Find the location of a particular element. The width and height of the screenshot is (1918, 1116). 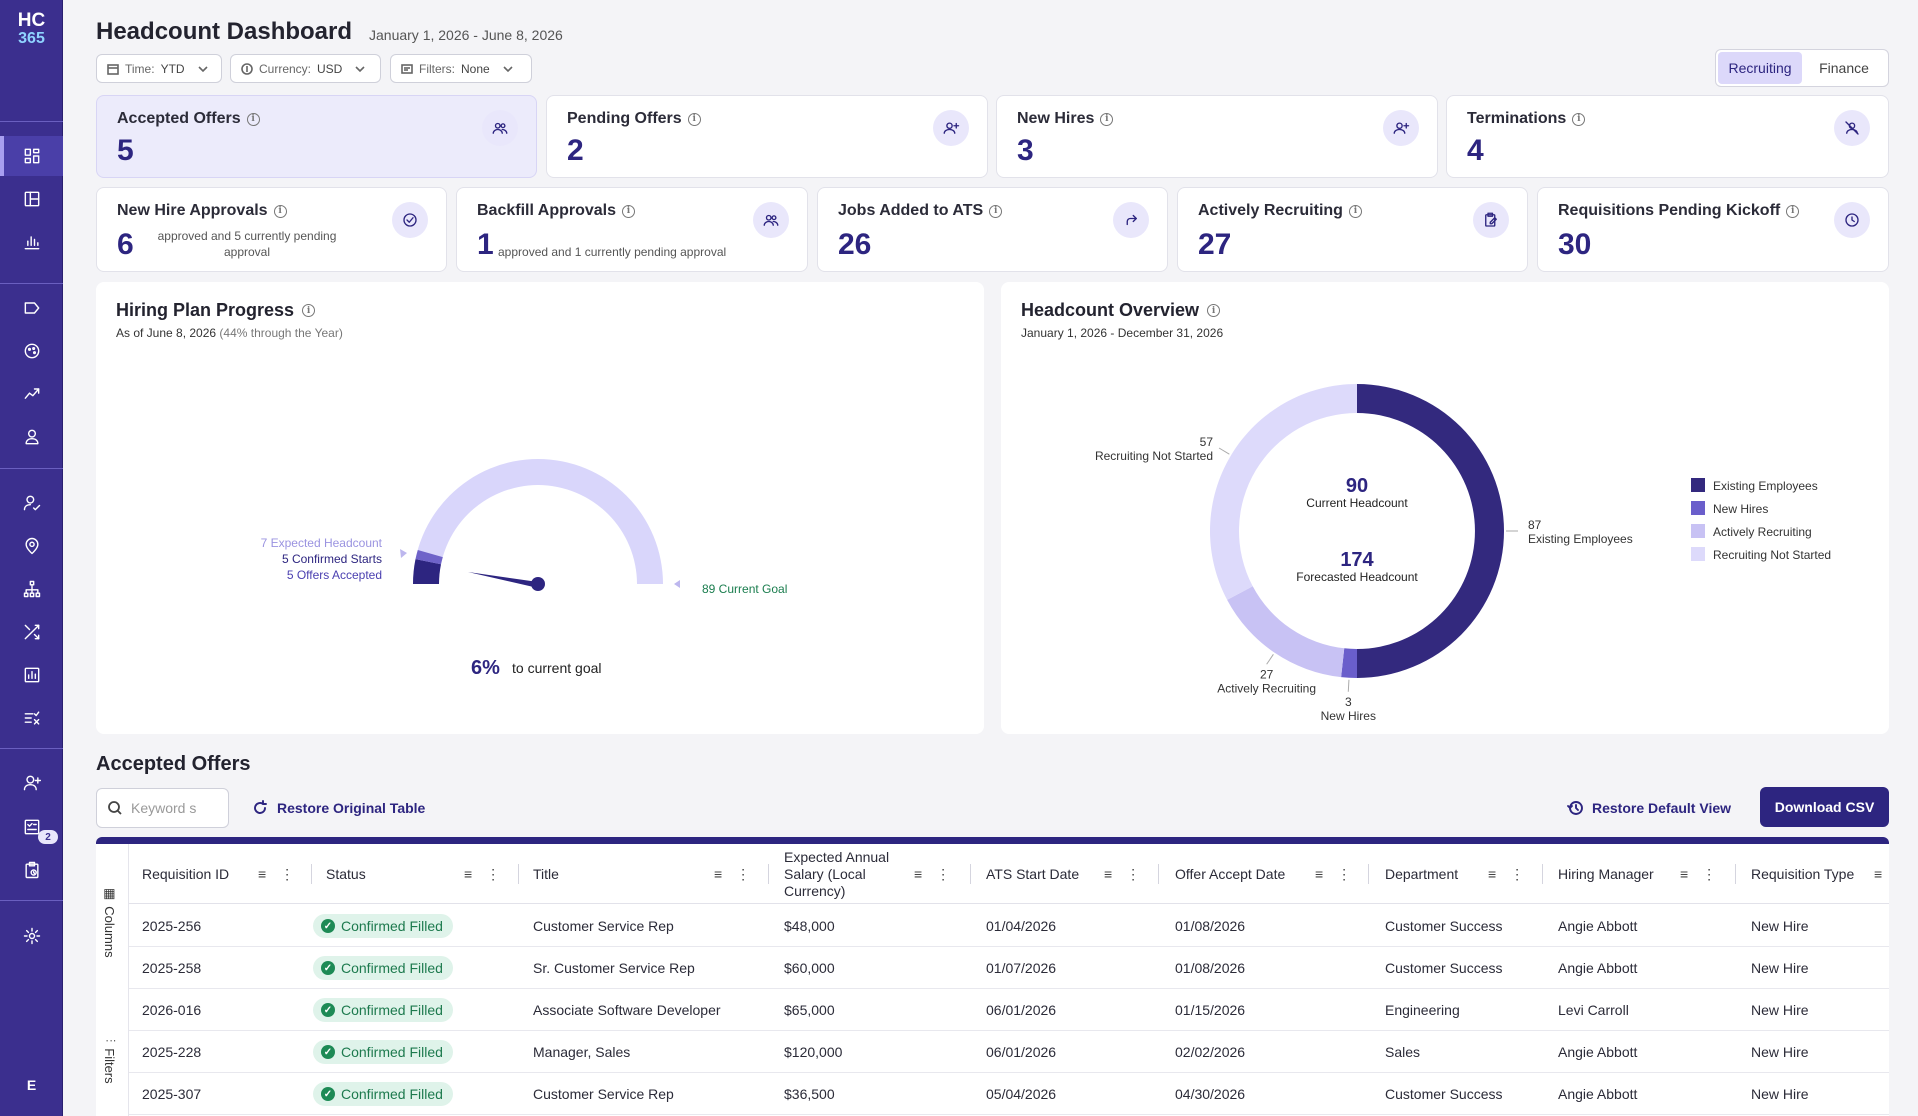

download-csv-button: Download CSV is located at coordinates (1824, 807).